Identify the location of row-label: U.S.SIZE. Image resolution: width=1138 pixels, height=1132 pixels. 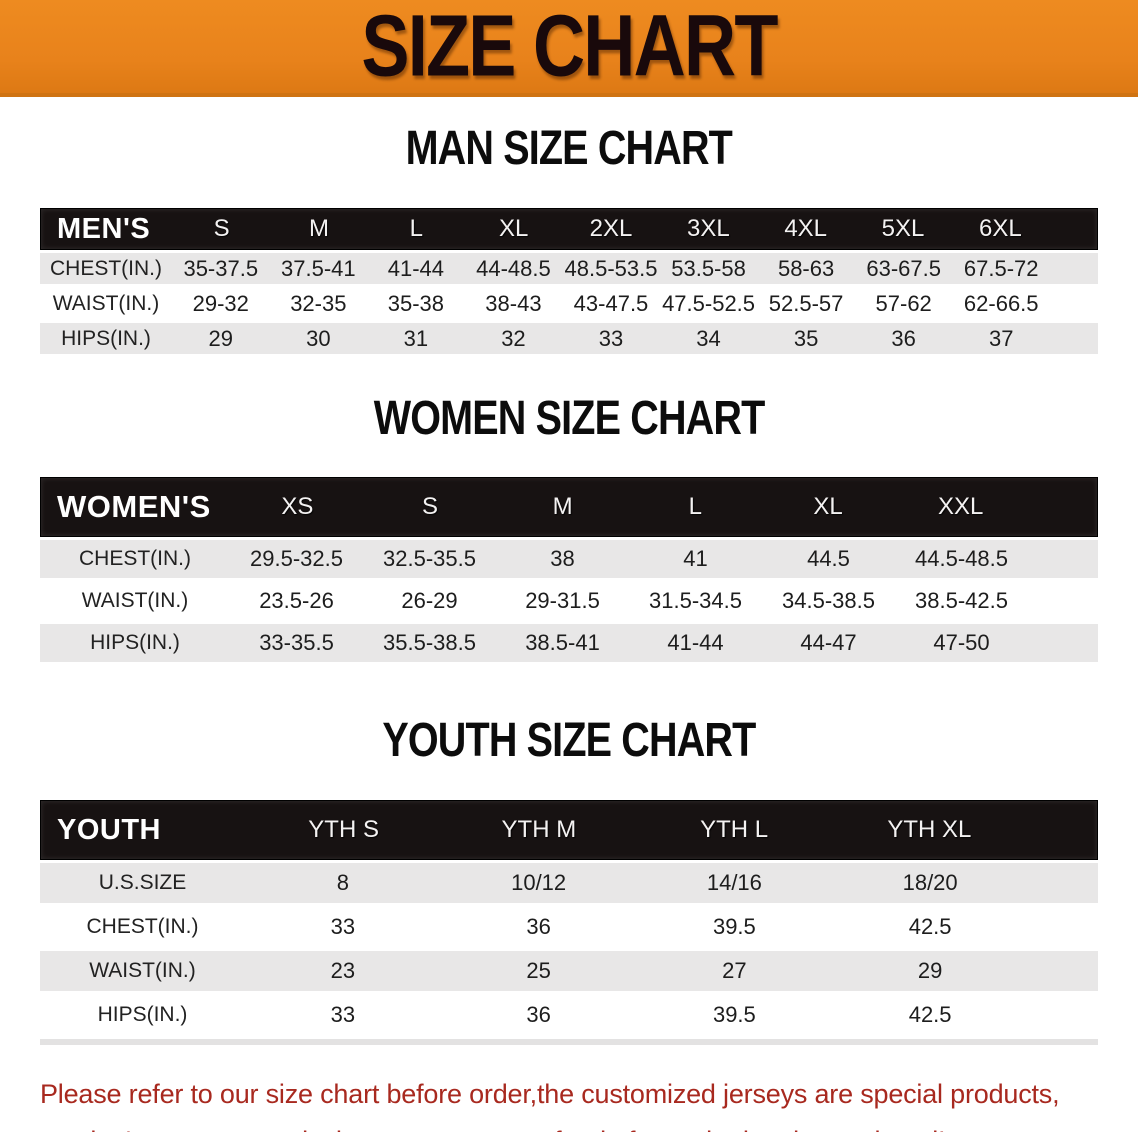
(142, 882).